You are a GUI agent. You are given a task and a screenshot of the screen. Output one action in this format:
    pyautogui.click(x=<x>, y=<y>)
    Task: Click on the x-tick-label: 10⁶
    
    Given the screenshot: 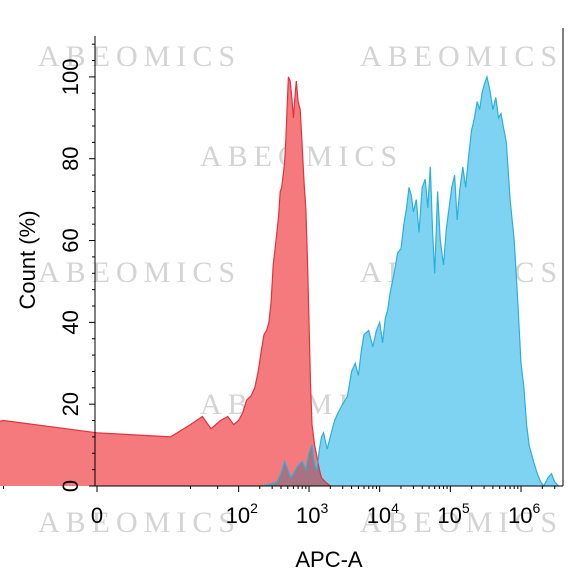 What is the action you would take?
    pyautogui.click(x=524, y=514)
    